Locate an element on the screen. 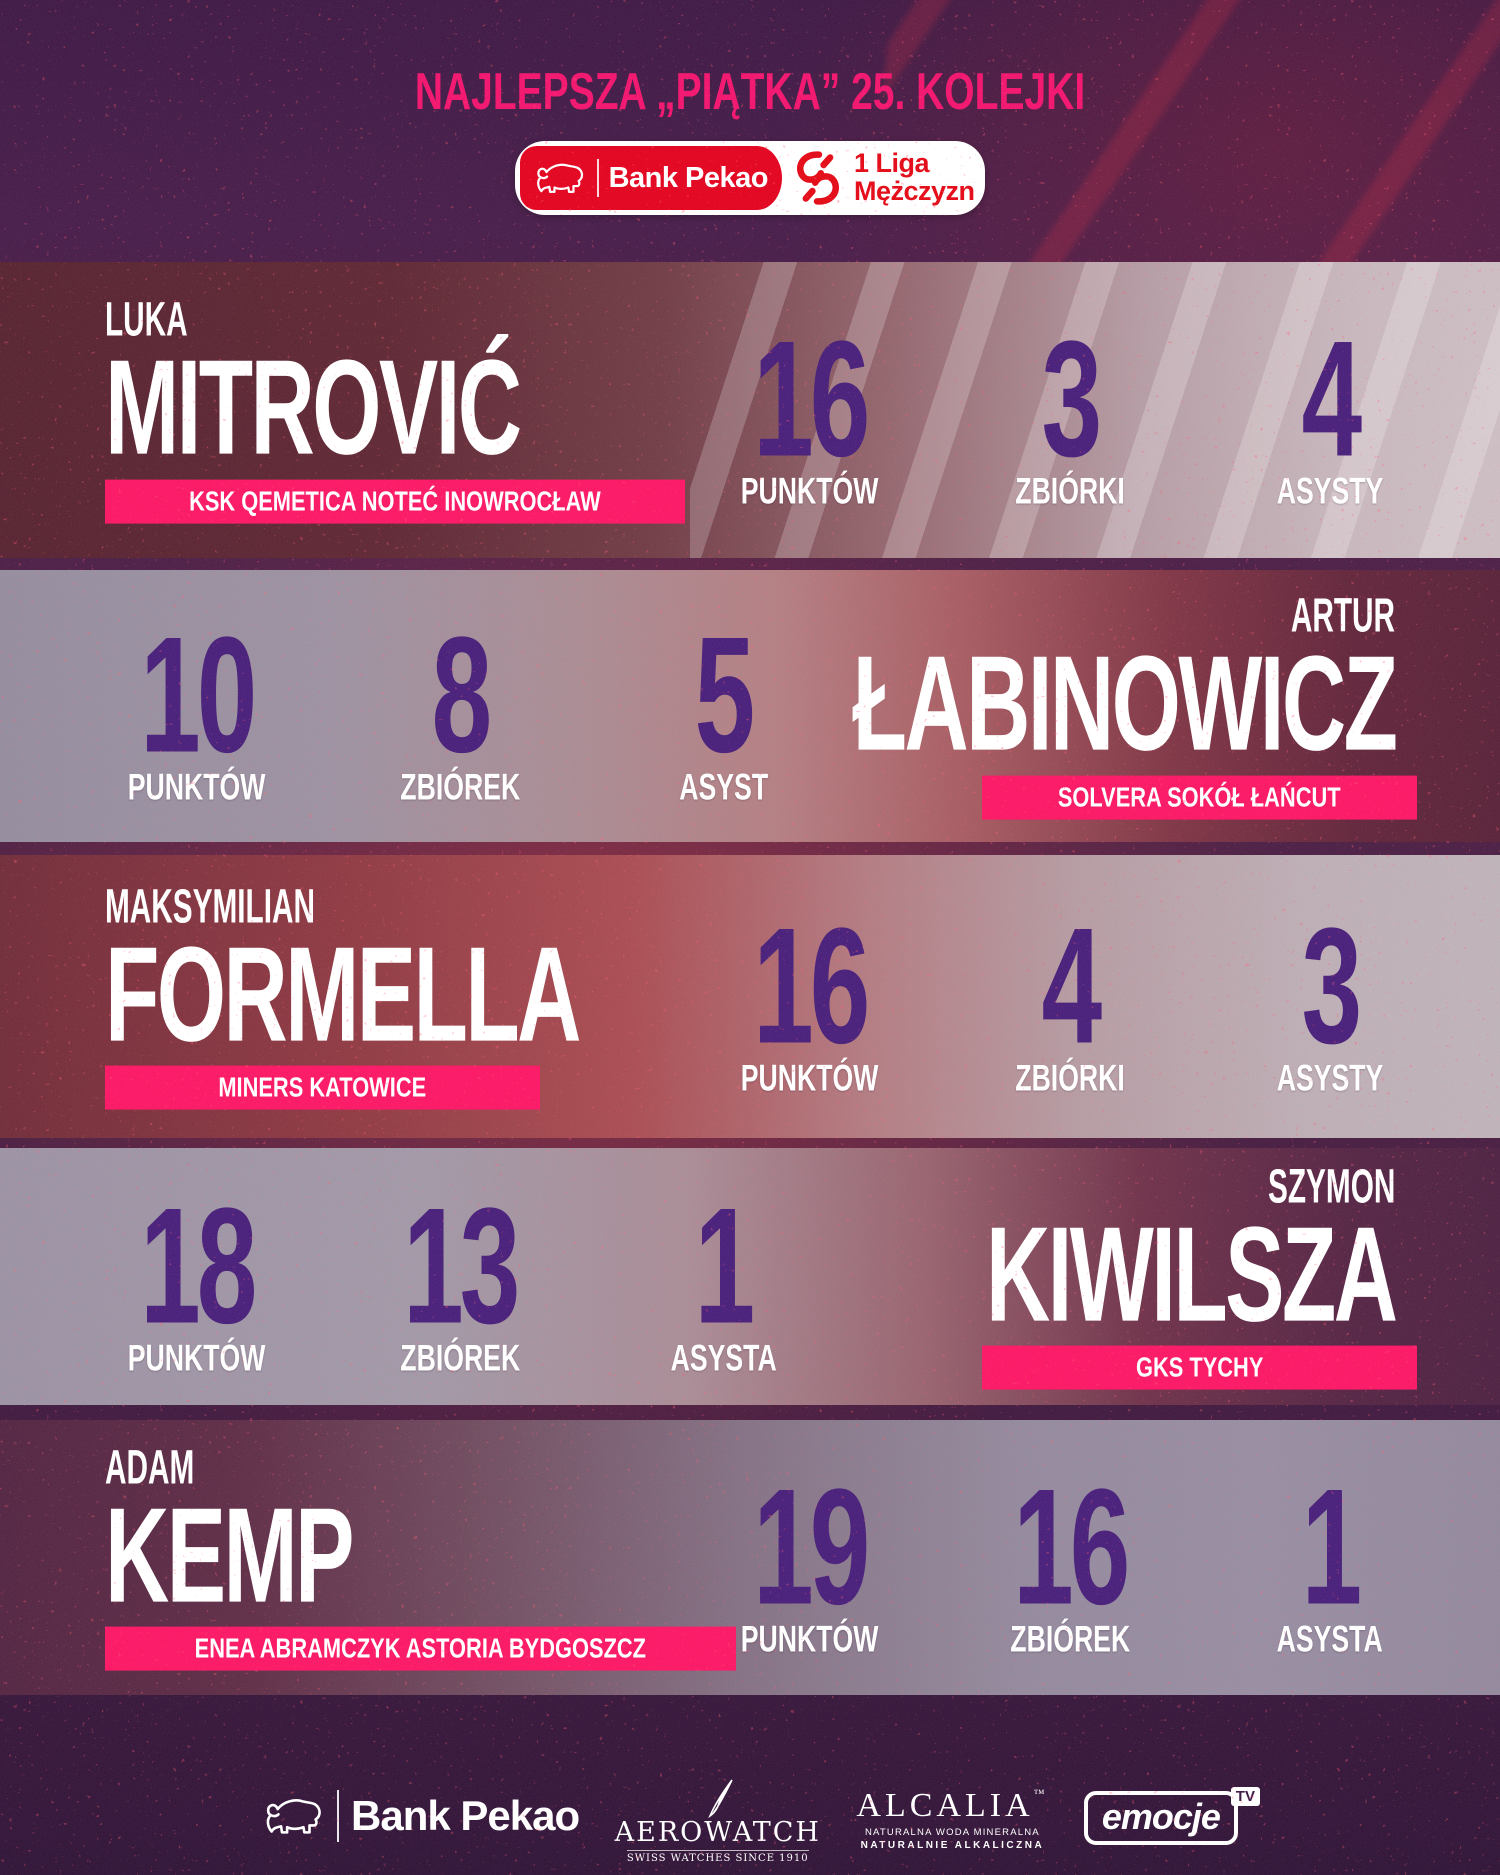  stat-group: 10 PUNKTÓW 8 ZBIÓREK 5 ASYST is located at coordinates (460, 705).